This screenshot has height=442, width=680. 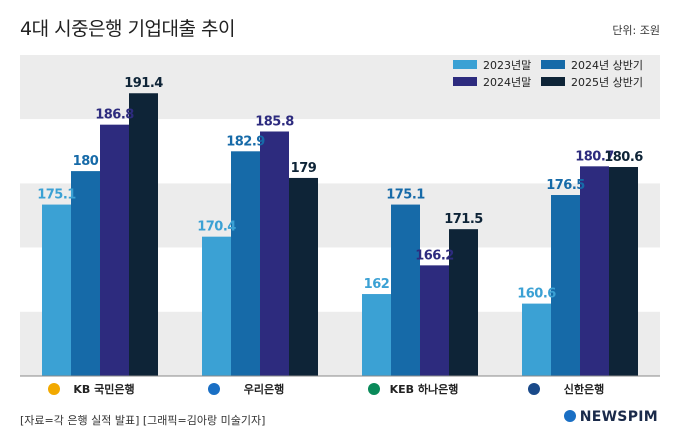 I want to click on data-label: 176.5, so click(x=565, y=185).